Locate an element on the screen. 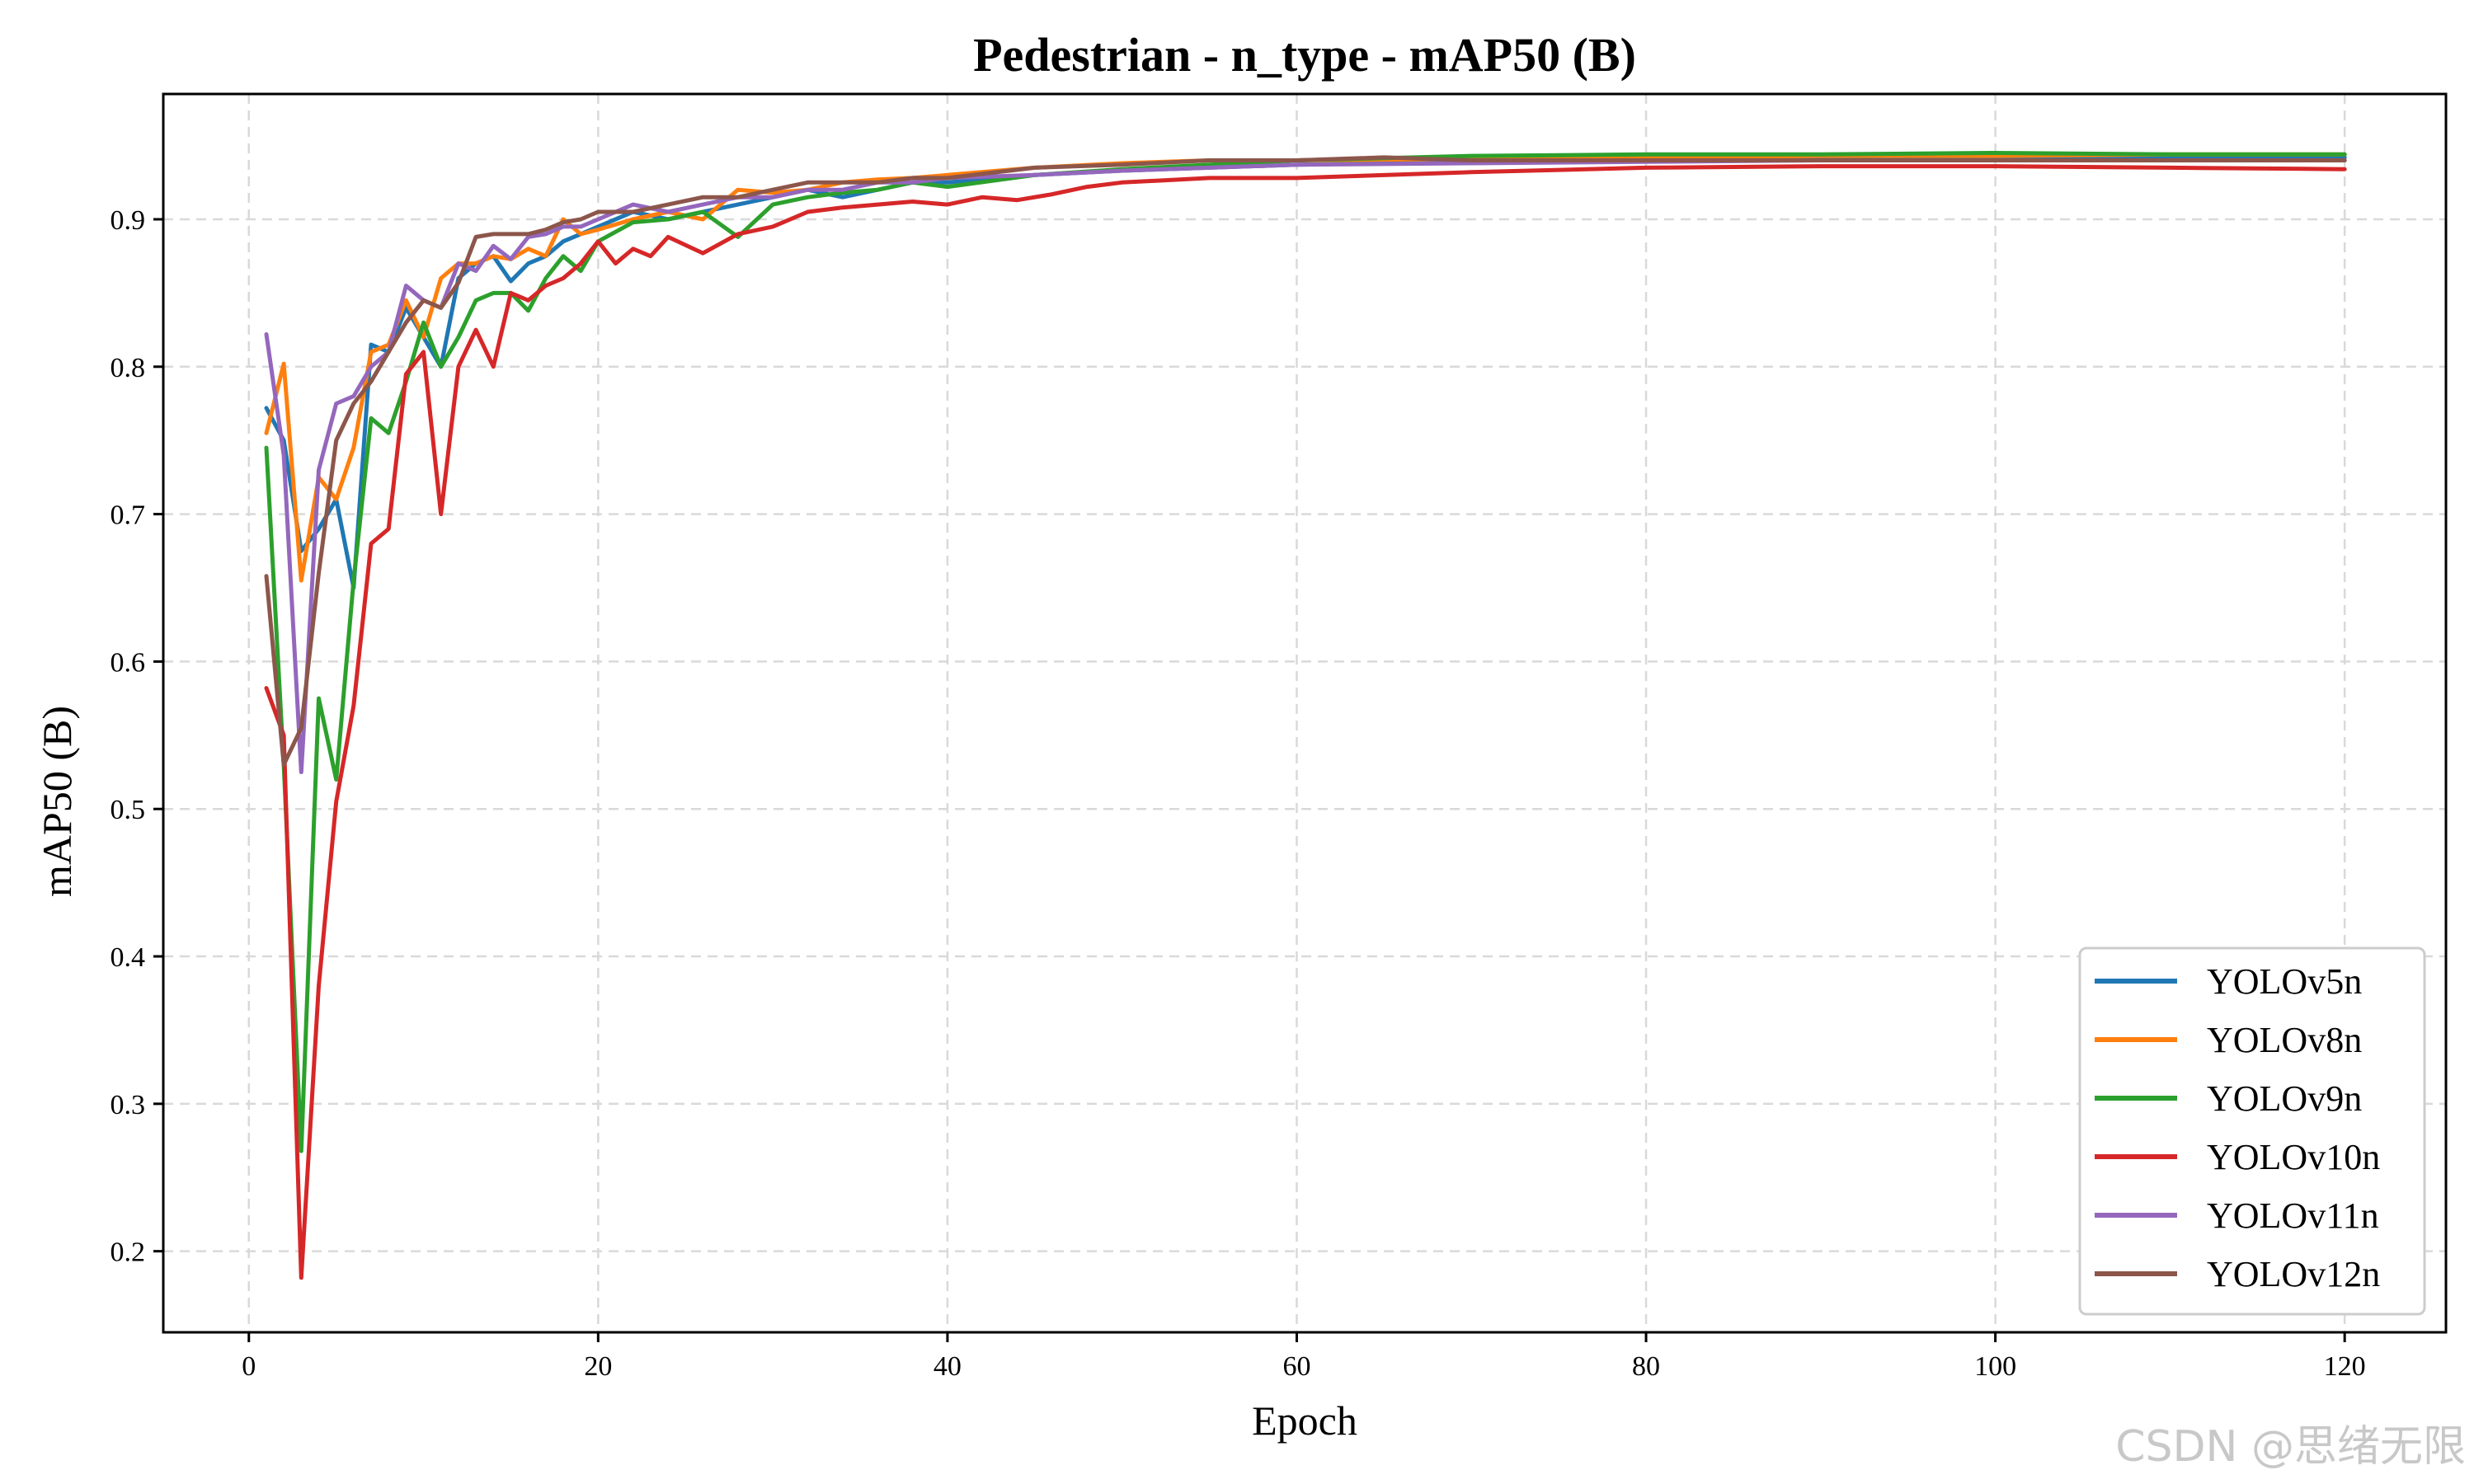  legend-label-yolov8n: YOLOv8n is located at coordinates (2284, 1040).